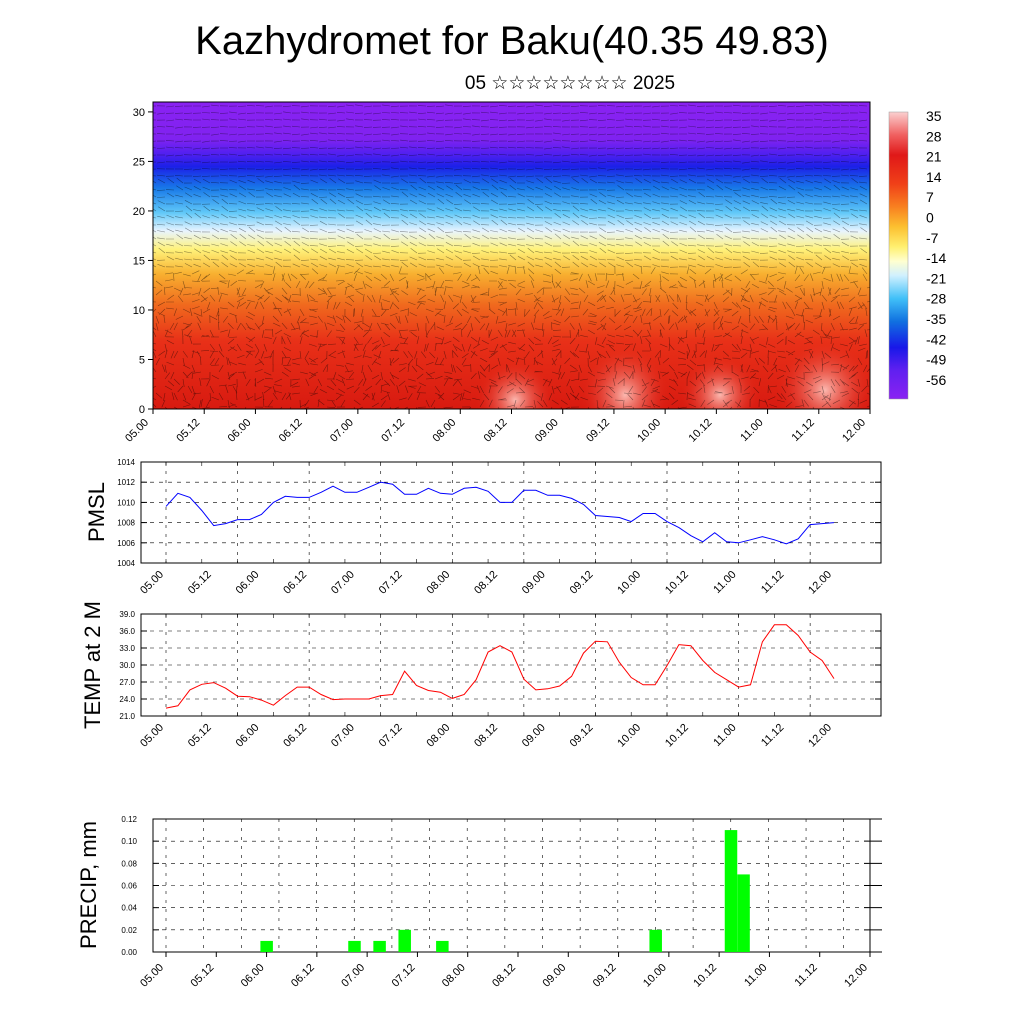 The height and width of the screenshot is (1024, 1024). Describe the element at coordinates (126, 502) in the screenshot. I see `y-tick-label: 1010` at that location.